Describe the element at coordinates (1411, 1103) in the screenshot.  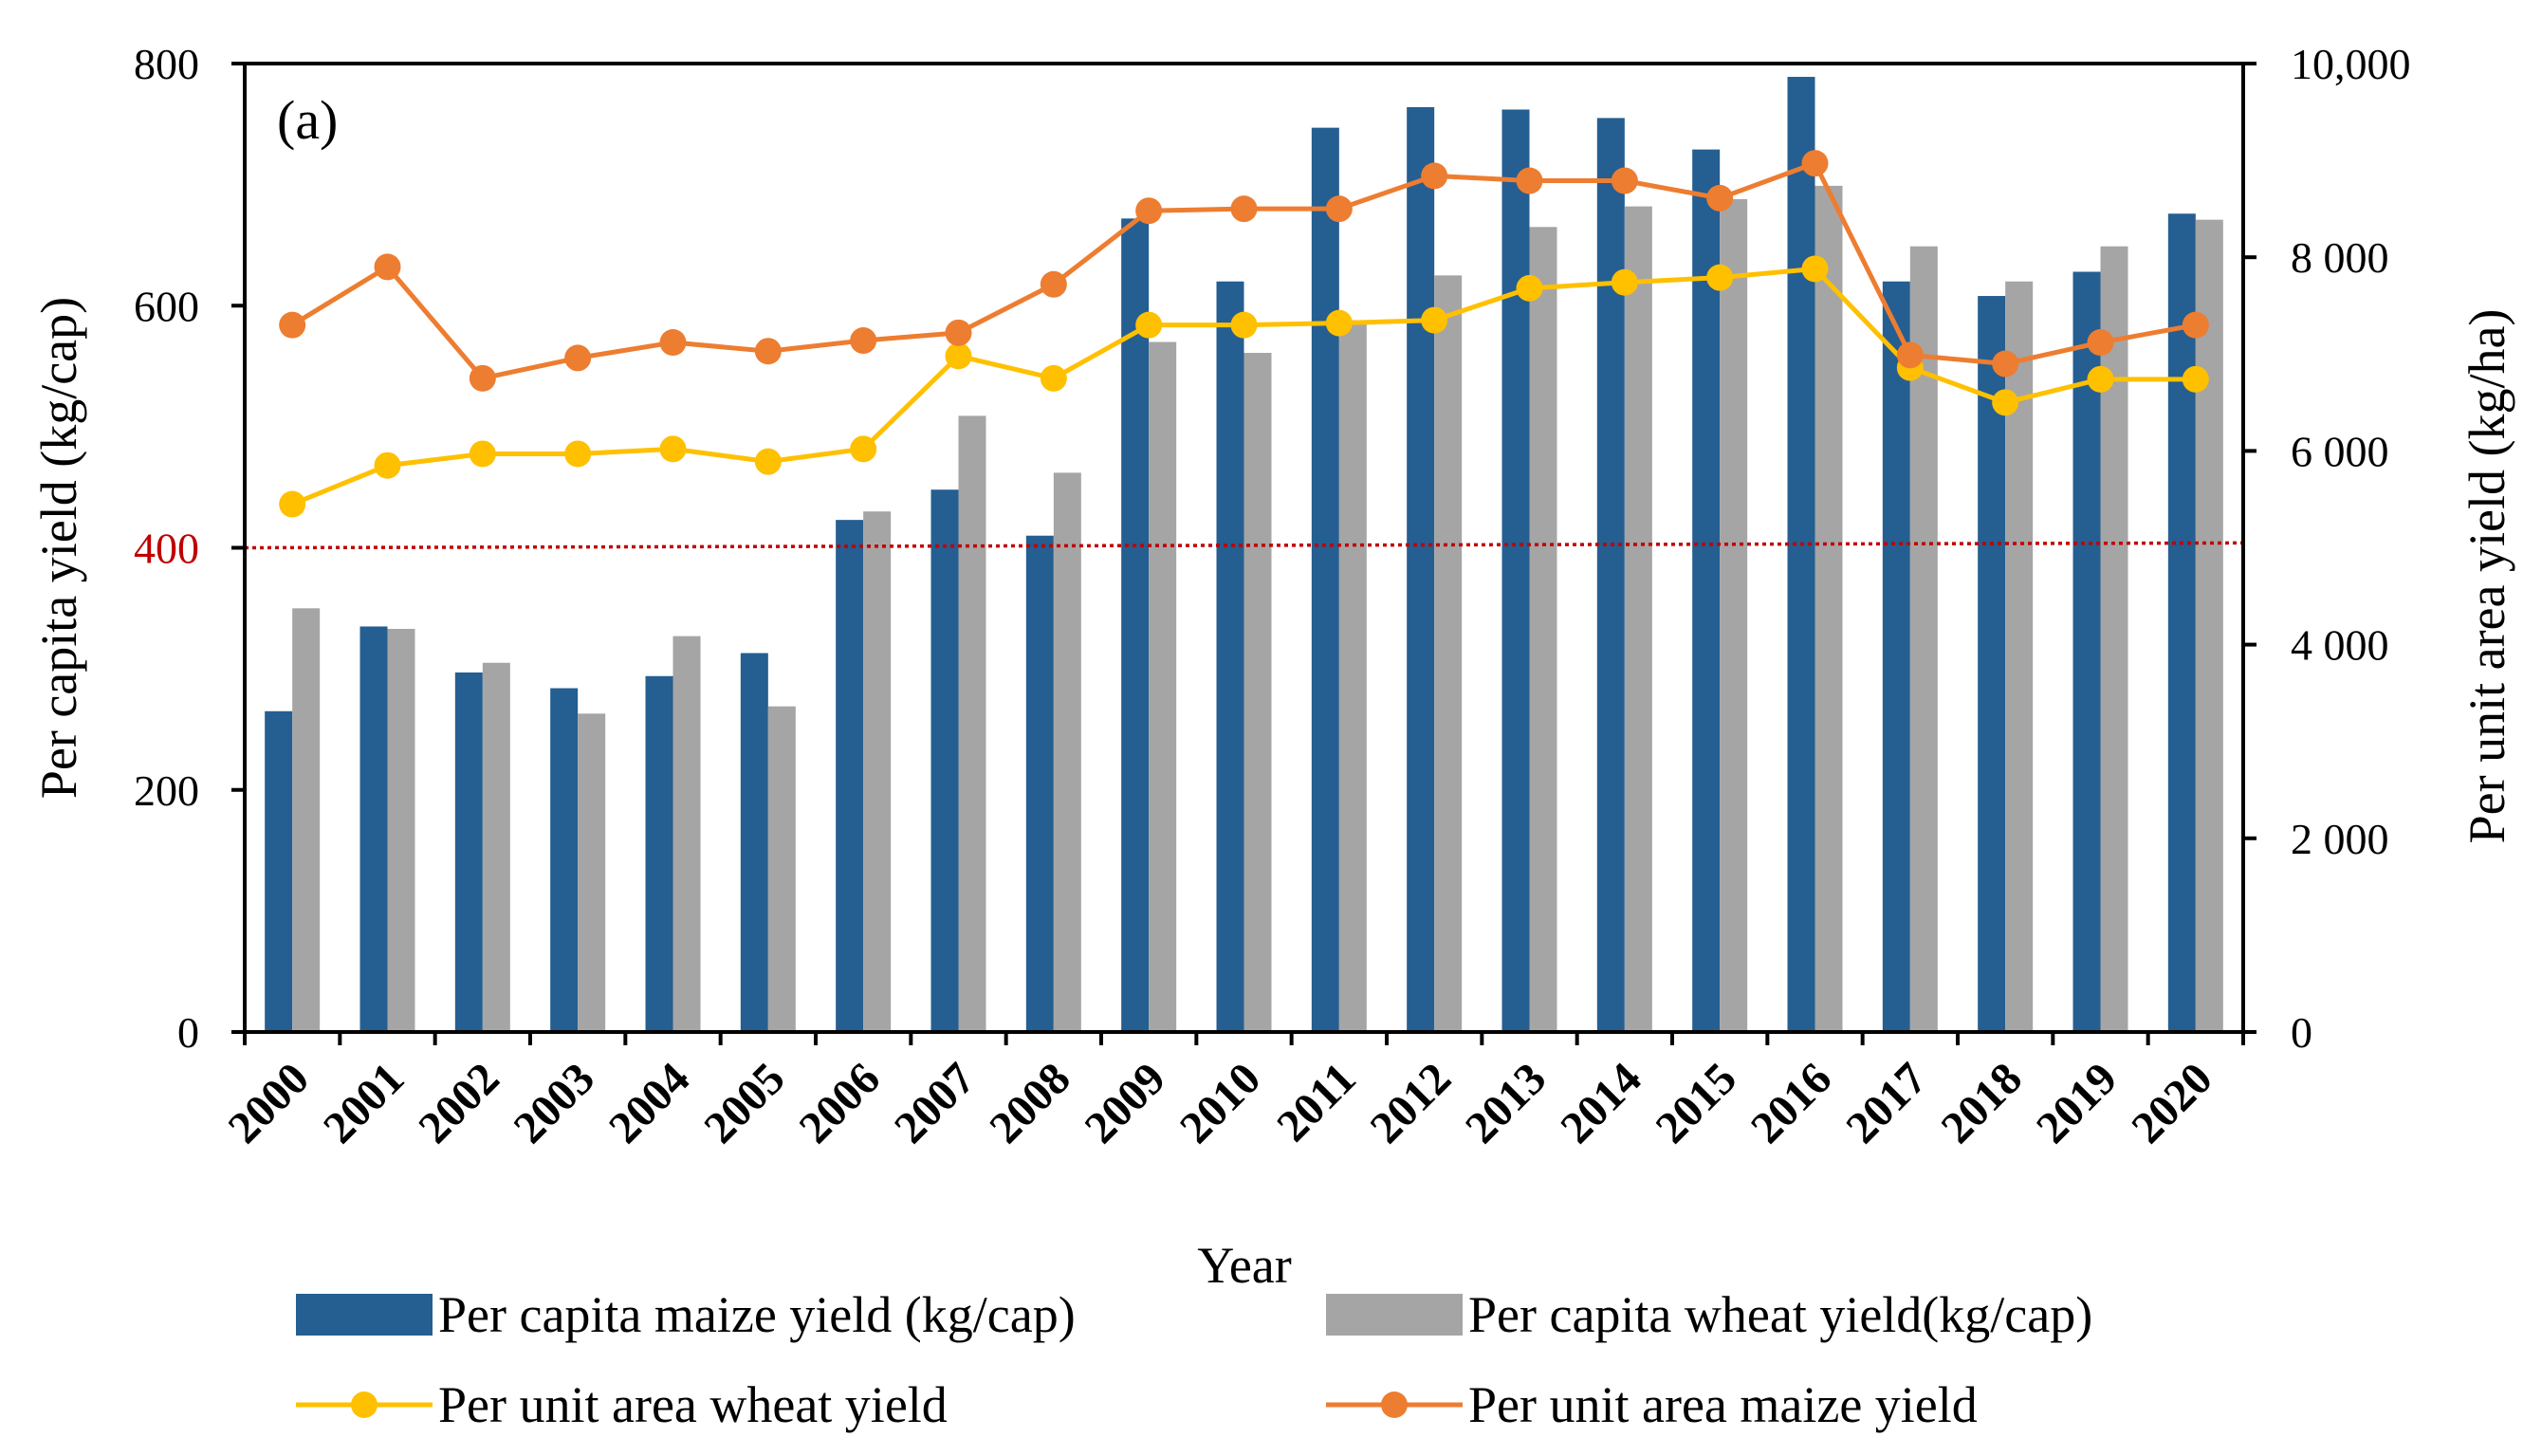
I see `x-tick-label-2012: 2012` at that location.